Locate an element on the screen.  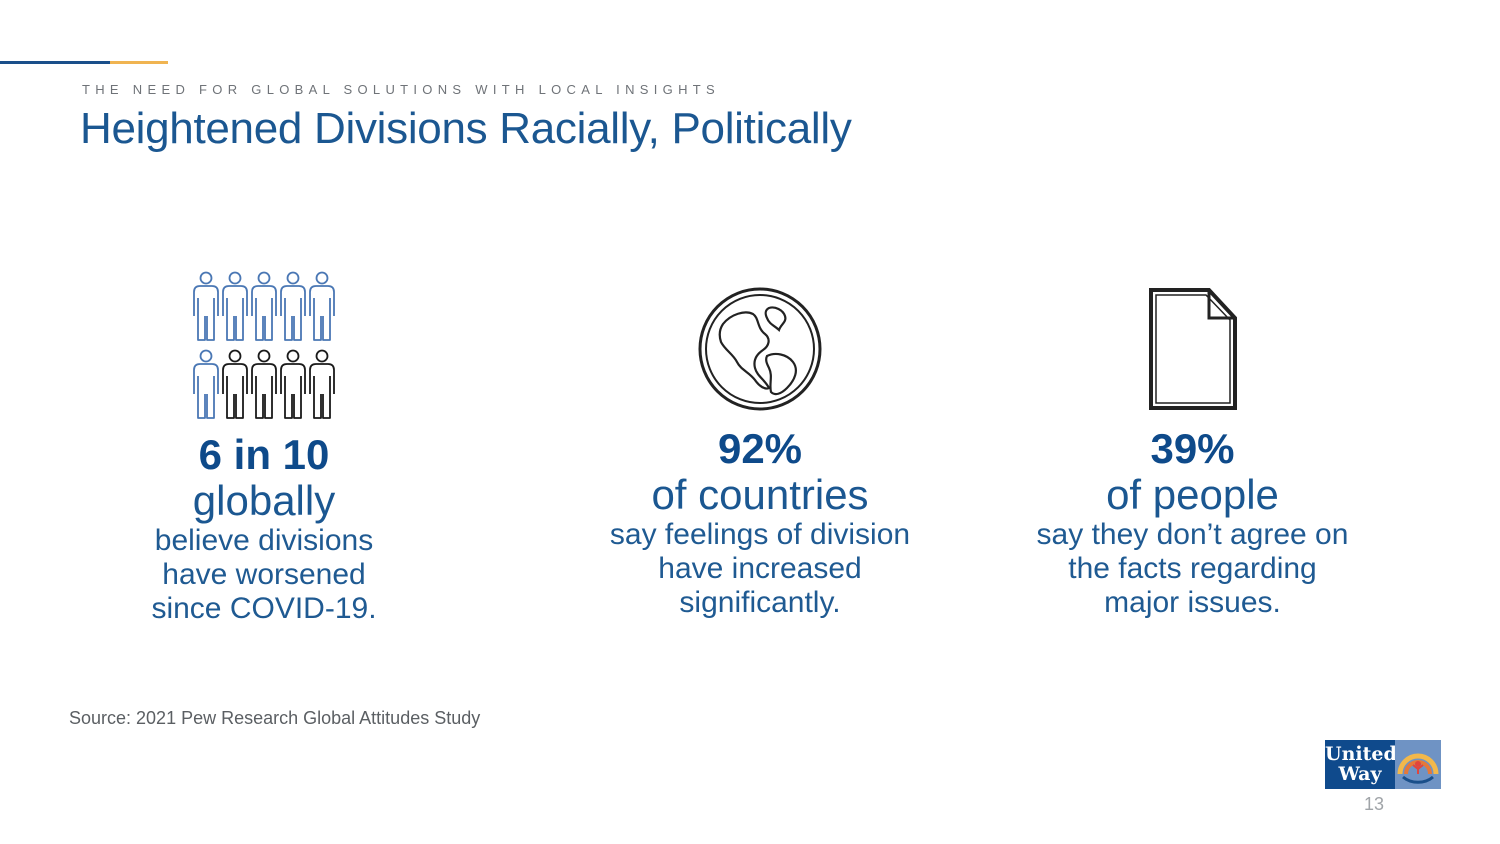
united-way-logo: United Way is located at coordinates (1383, 764).